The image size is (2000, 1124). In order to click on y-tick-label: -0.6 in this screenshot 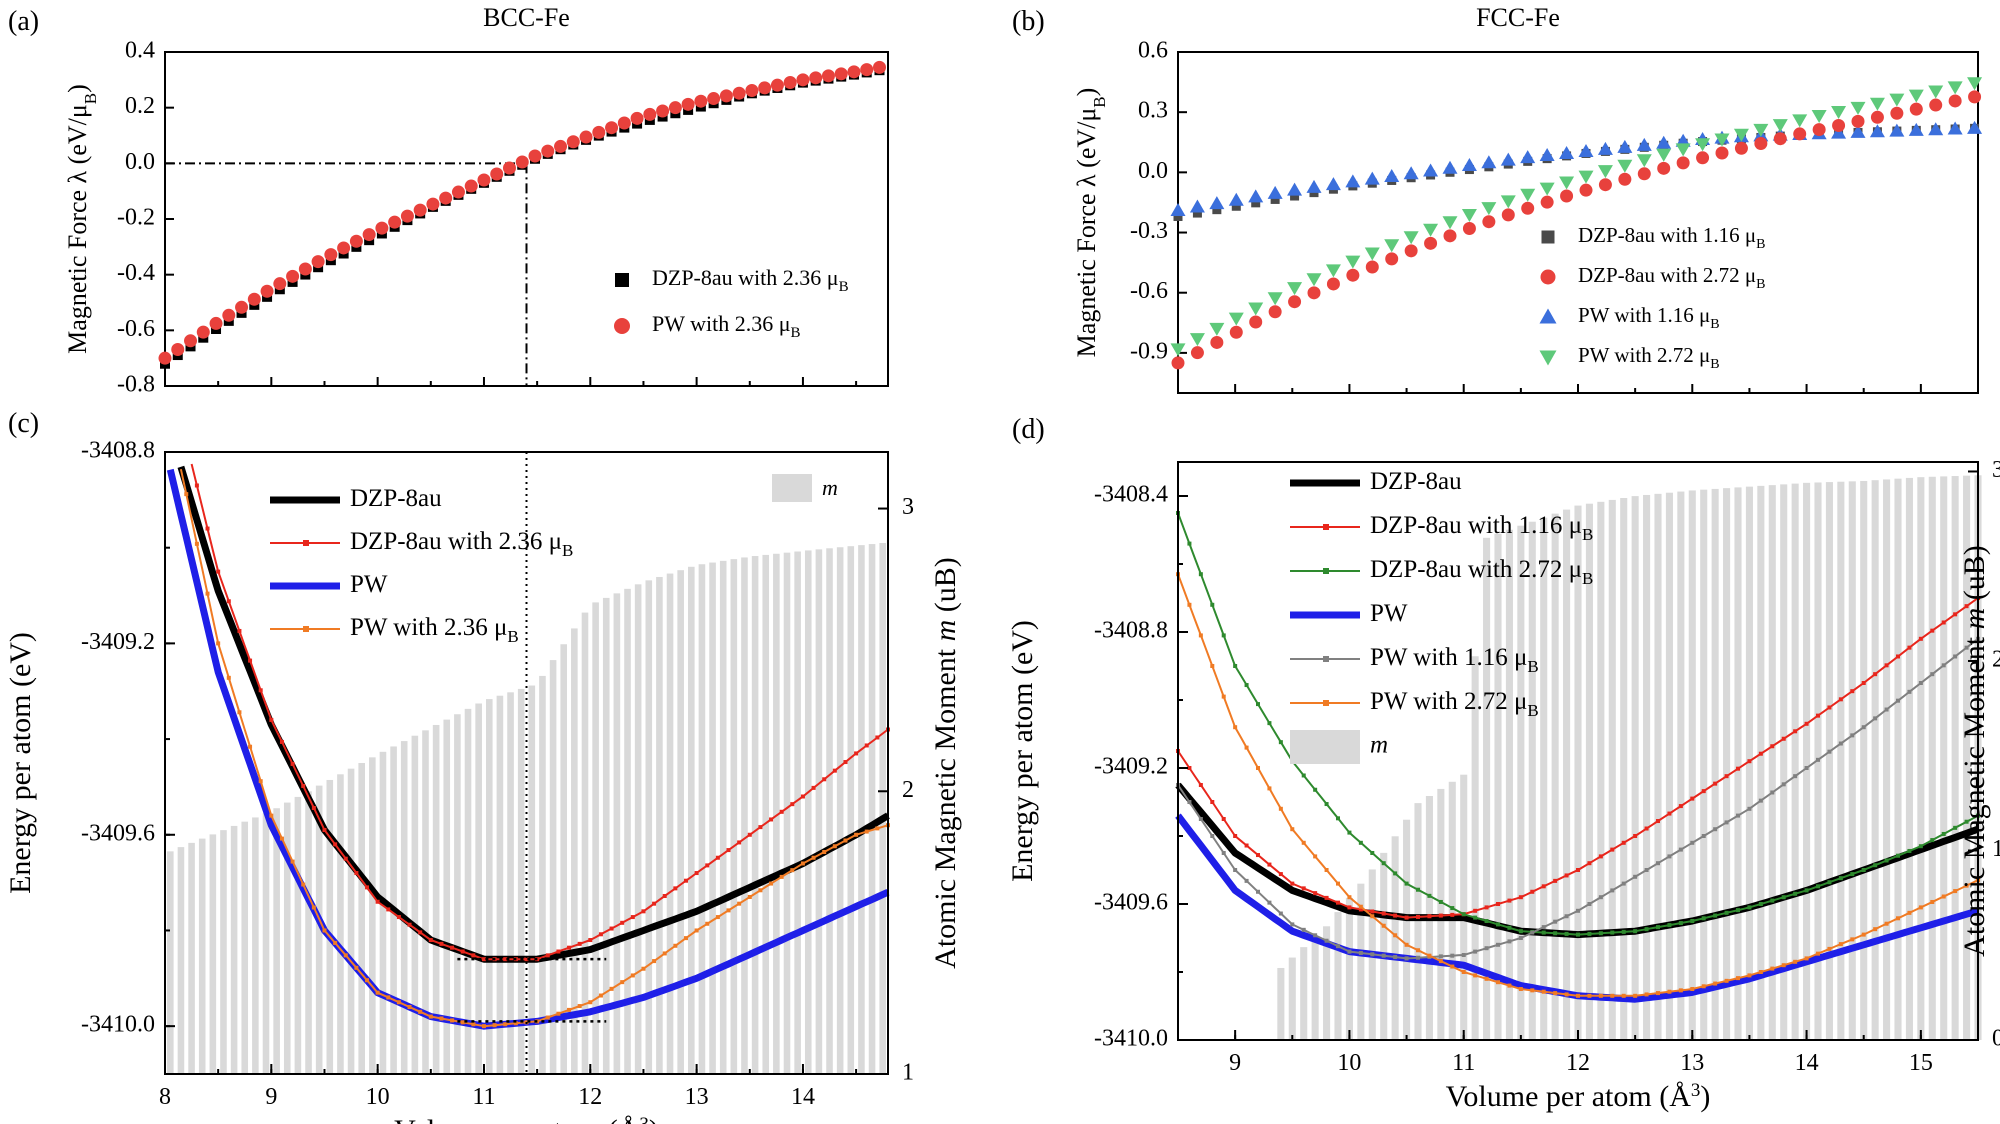, I will do `click(1149, 291)`.